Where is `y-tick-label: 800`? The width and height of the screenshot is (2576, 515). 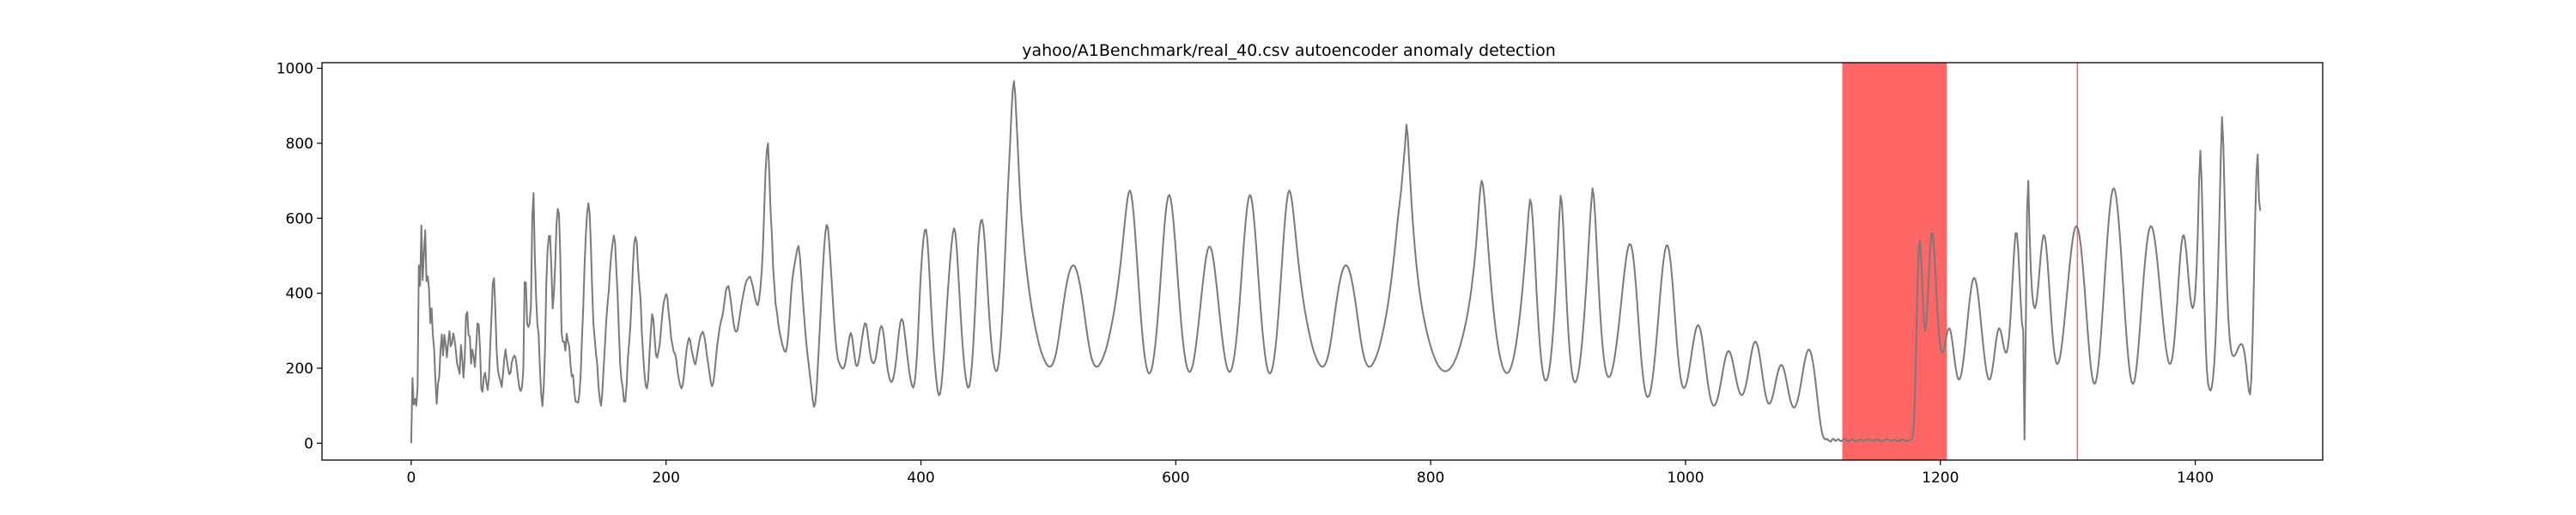
y-tick-label: 800 is located at coordinates (300, 144).